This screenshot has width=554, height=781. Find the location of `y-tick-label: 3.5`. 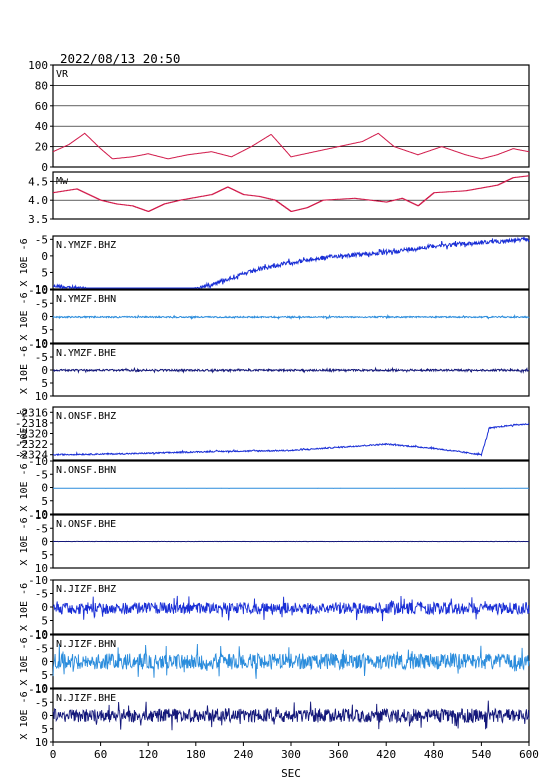

y-tick-label: 3.5 is located at coordinates (38, 219).